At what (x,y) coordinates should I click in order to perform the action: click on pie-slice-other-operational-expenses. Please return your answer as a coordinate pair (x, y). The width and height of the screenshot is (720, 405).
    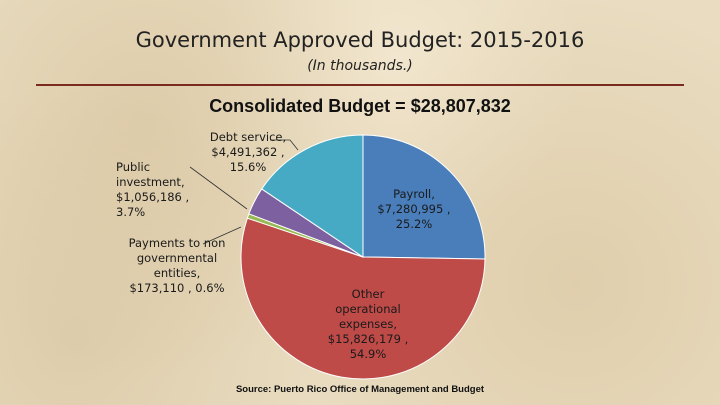
    Looking at the image, I should click on (363, 298).